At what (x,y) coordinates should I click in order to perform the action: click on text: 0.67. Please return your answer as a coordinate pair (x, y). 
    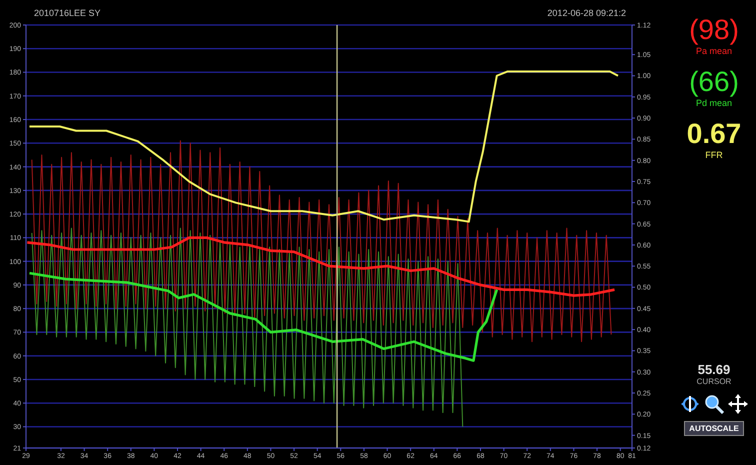
    Looking at the image, I should click on (714, 134).